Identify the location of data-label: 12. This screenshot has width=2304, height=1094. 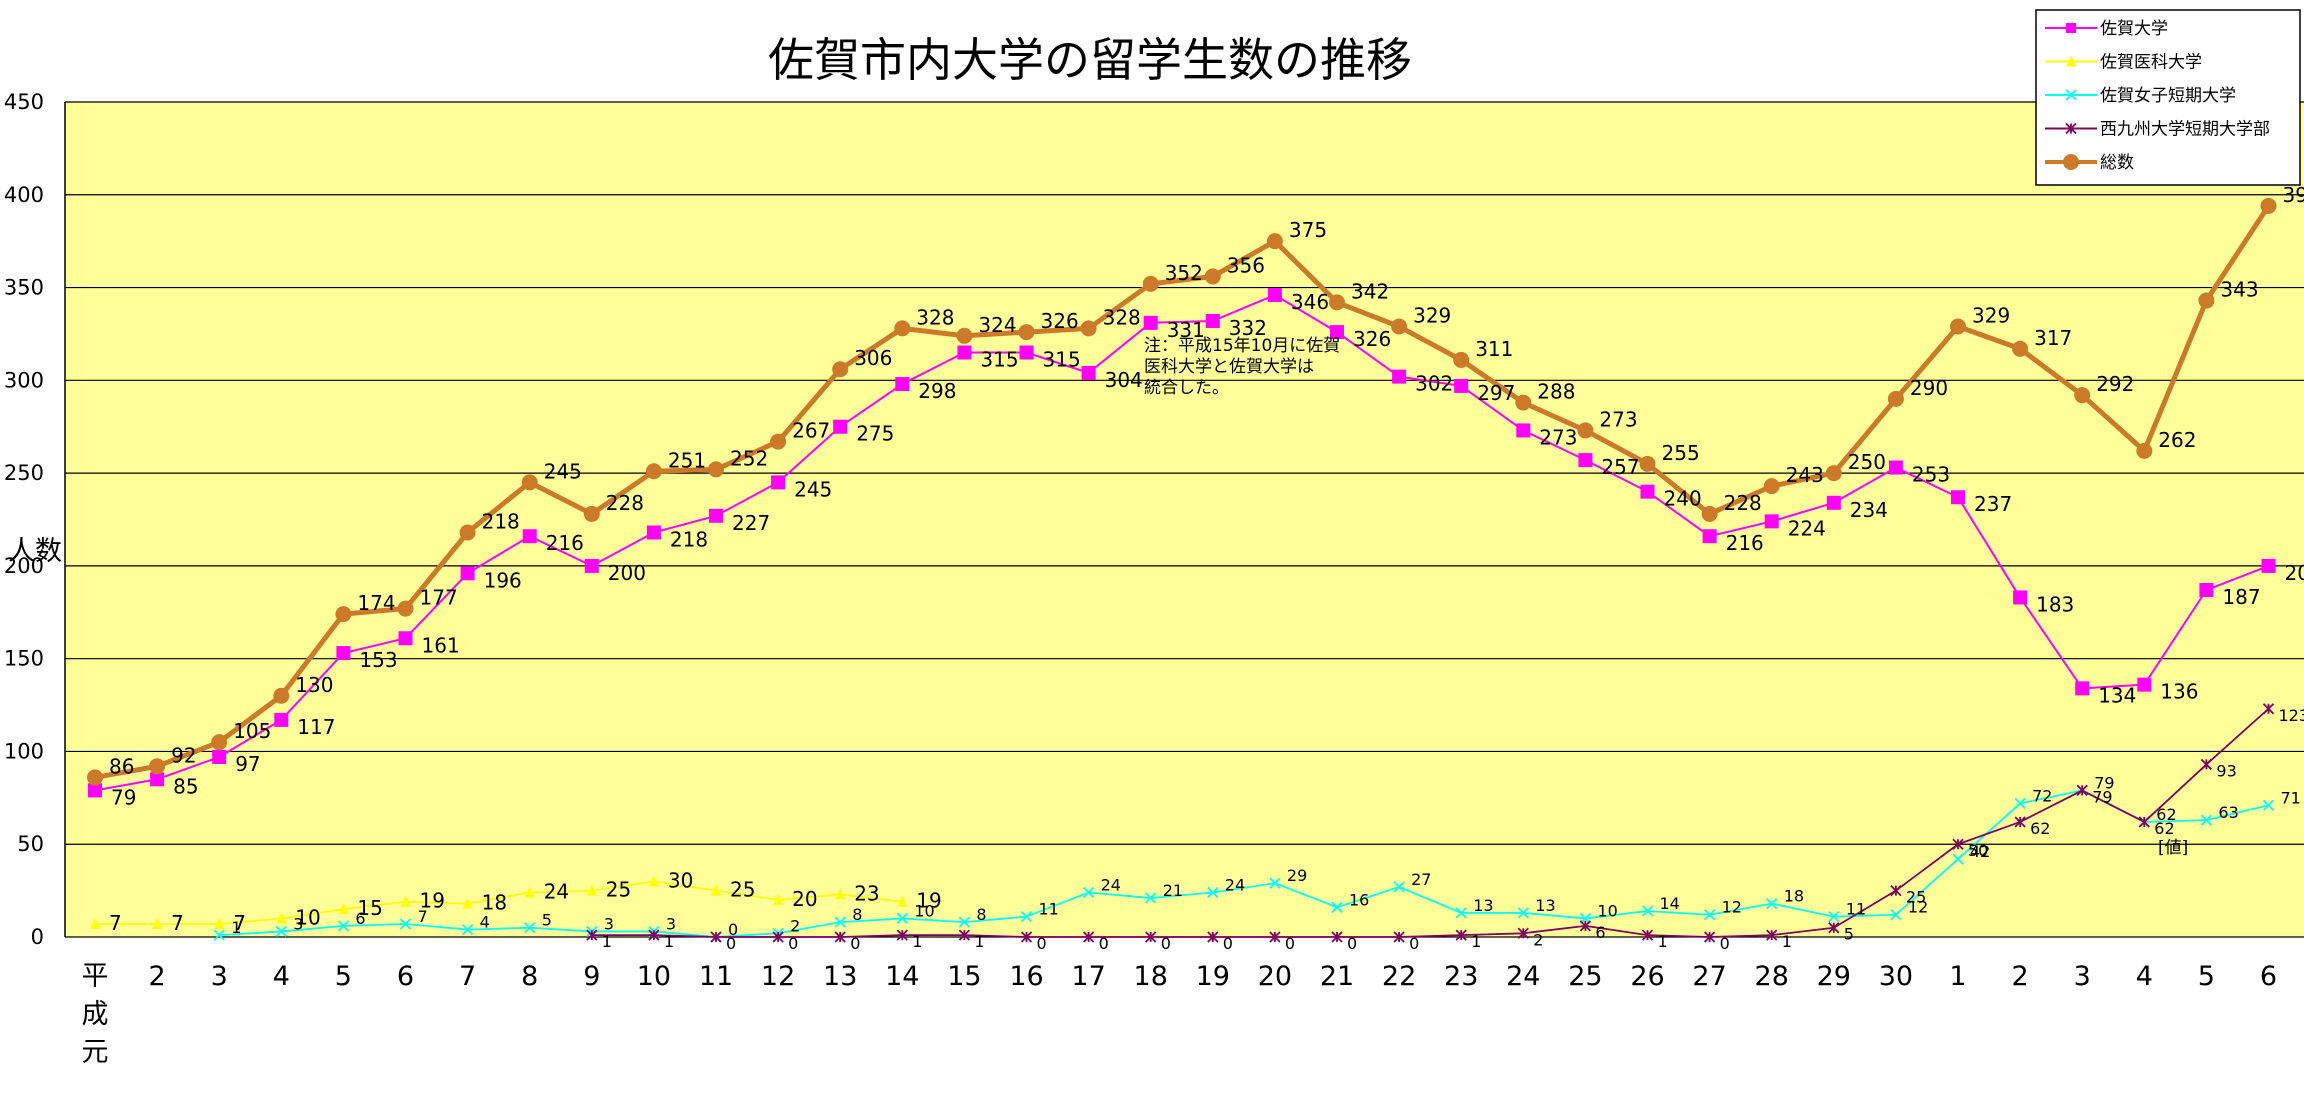
(1732, 907).